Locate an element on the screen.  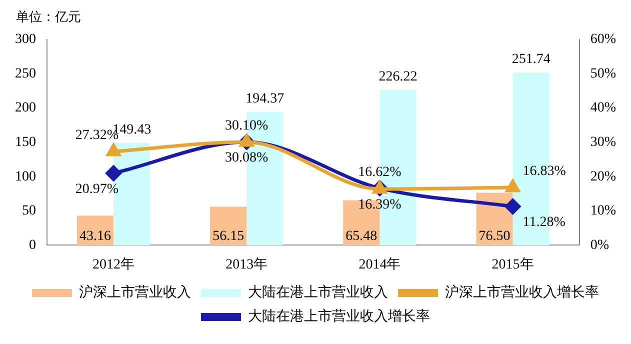
data-label: 16.83% is located at coordinates (544, 172).